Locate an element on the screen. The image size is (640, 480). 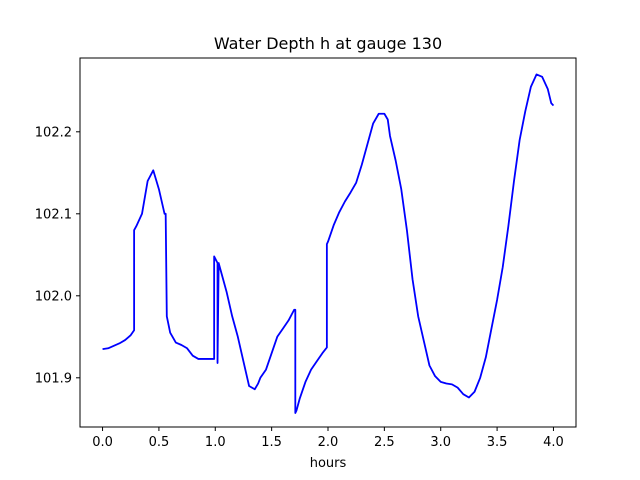
x-tick-label: 0.5 is located at coordinates (159, 442).